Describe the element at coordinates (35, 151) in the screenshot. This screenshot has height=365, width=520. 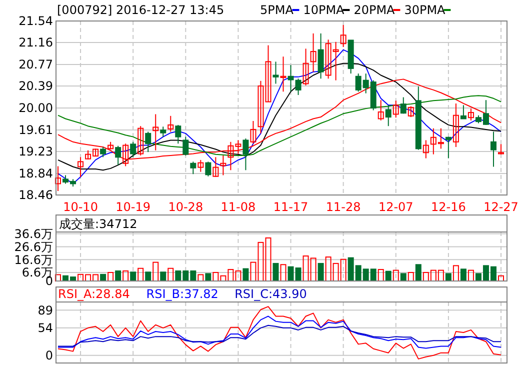
I see `y-tick-label: 19.23` at that location.